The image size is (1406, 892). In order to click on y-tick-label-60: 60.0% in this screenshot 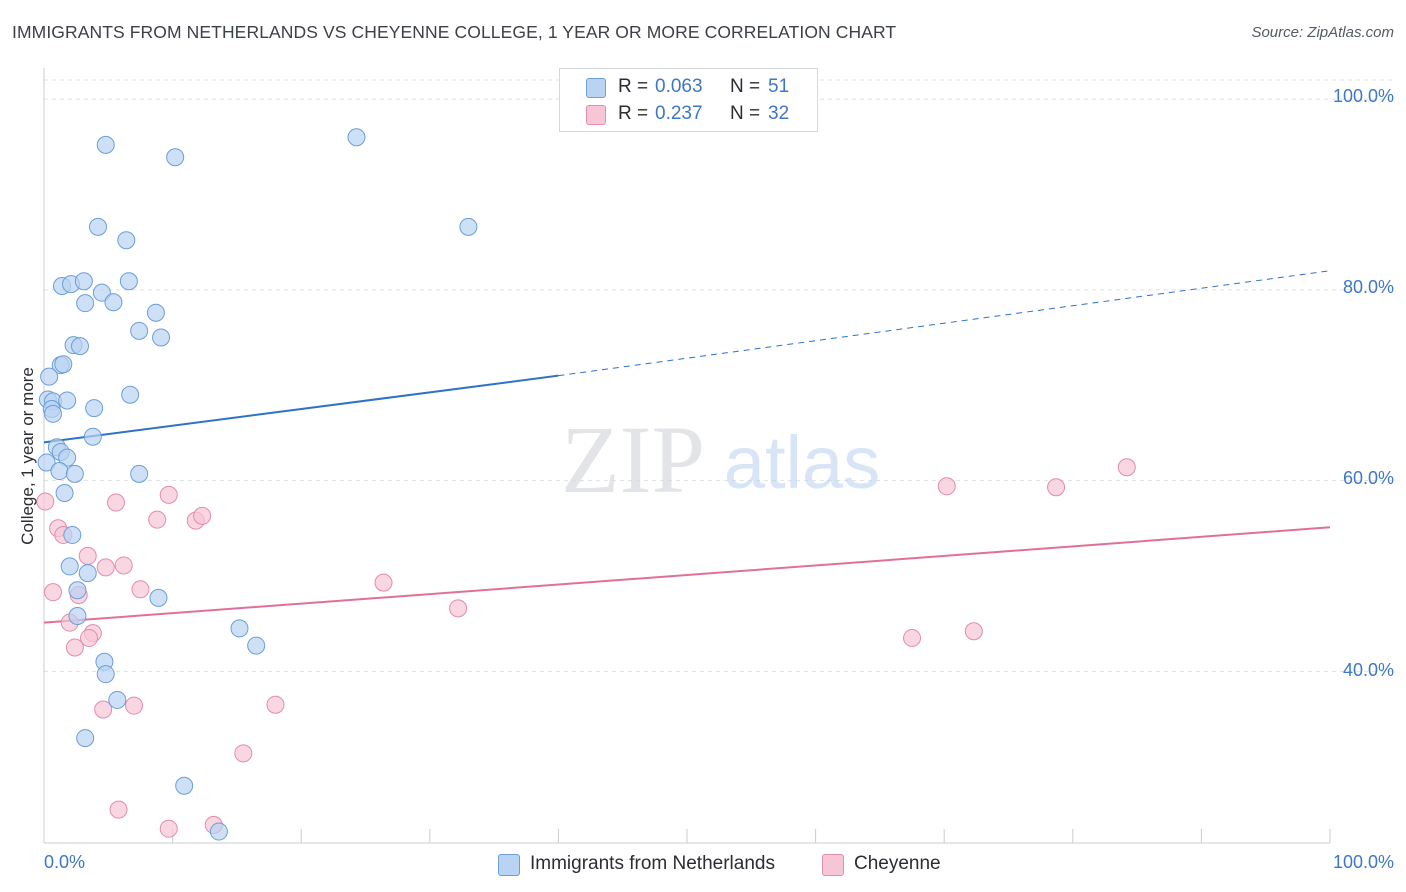, I will do `click(1368, 478)`.